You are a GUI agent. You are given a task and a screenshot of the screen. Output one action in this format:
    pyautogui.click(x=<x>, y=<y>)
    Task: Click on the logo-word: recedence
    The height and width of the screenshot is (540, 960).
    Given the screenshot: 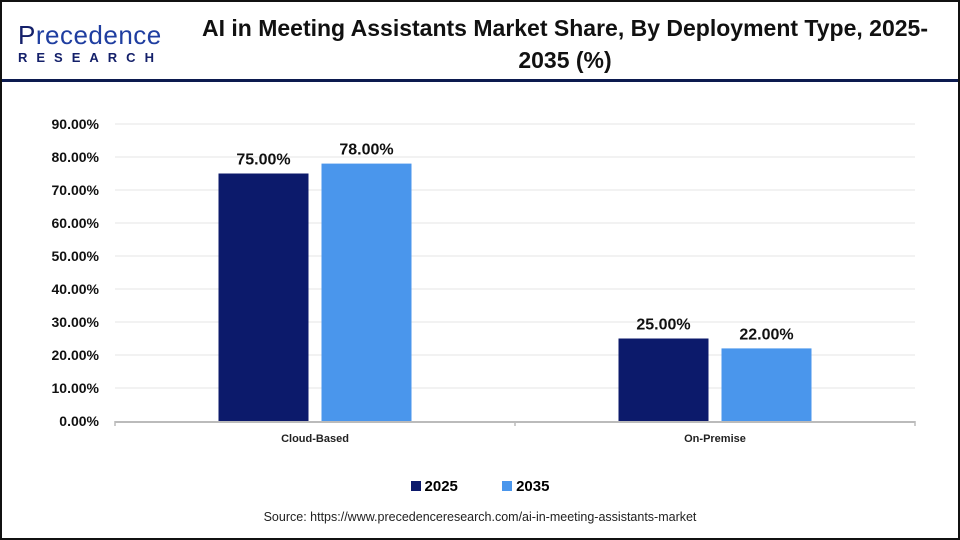 What is the action you would take?
    pyautogui.click(x=98, y=35)
    